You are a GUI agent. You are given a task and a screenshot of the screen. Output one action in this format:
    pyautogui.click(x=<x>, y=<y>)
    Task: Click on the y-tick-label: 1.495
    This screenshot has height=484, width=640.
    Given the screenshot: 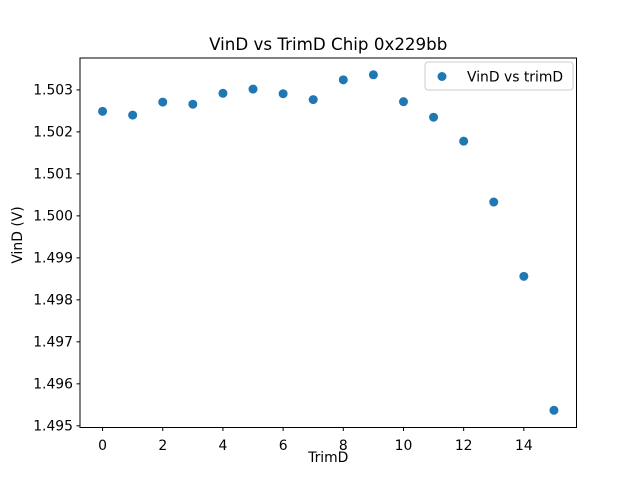 What is the action you would take?
    pyautogui.click(x=53, y=427)
    